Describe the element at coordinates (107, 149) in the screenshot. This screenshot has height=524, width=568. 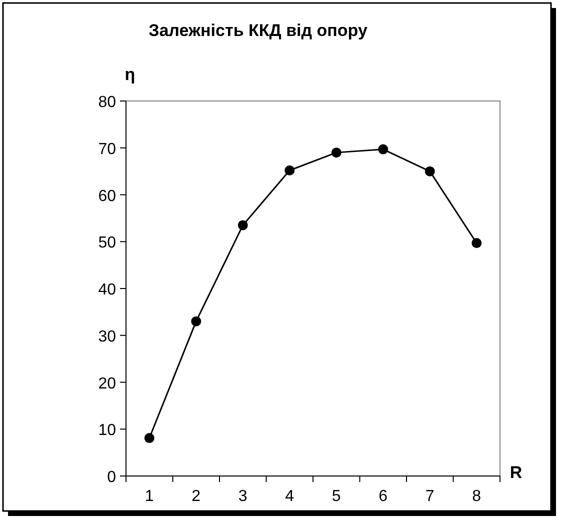
I see `y-tick-label: 70` at that location.